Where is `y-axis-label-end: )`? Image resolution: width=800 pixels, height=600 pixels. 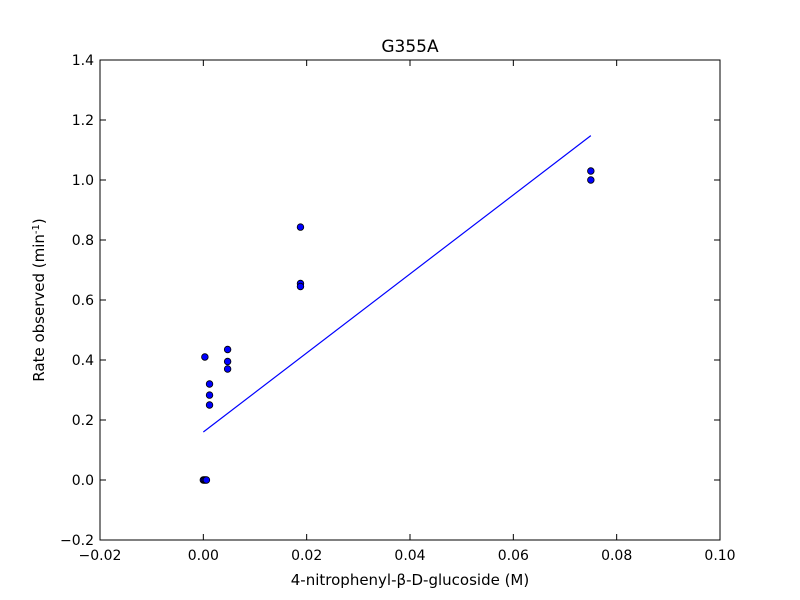
y-axis-label-end: ) is located at coordinates (39, 221).